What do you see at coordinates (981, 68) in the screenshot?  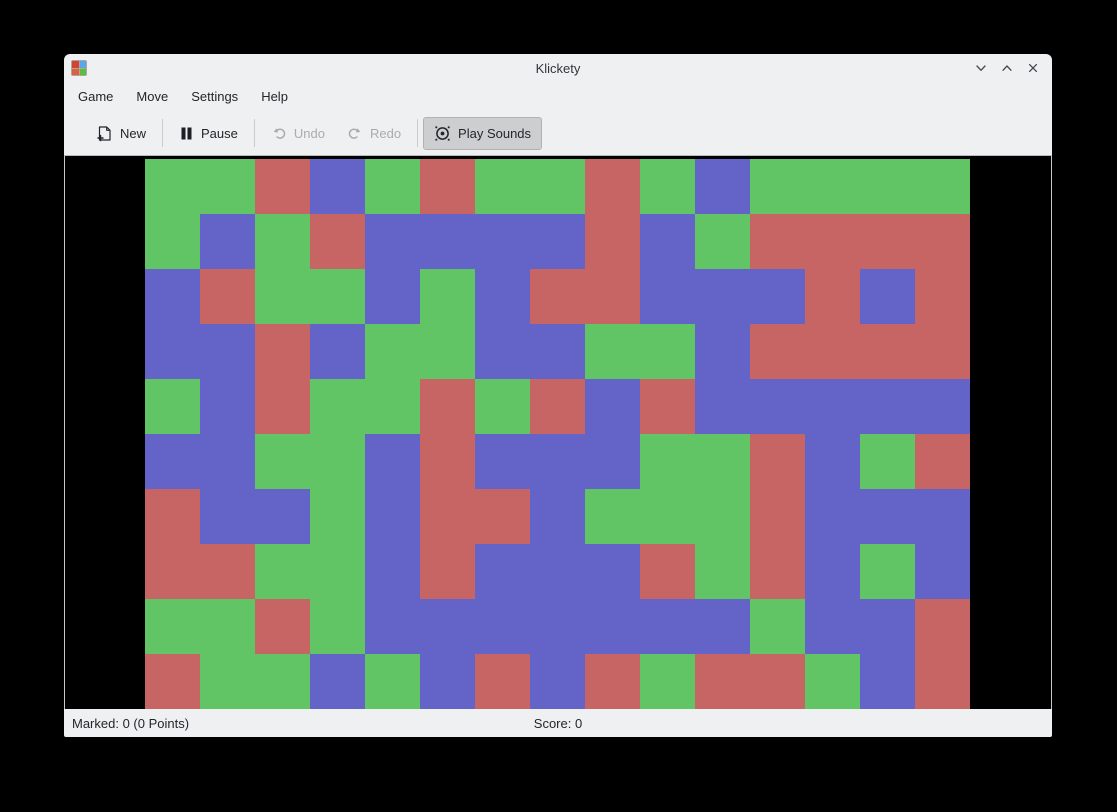 I see `minimize-button` at bounding box center [981, 68].